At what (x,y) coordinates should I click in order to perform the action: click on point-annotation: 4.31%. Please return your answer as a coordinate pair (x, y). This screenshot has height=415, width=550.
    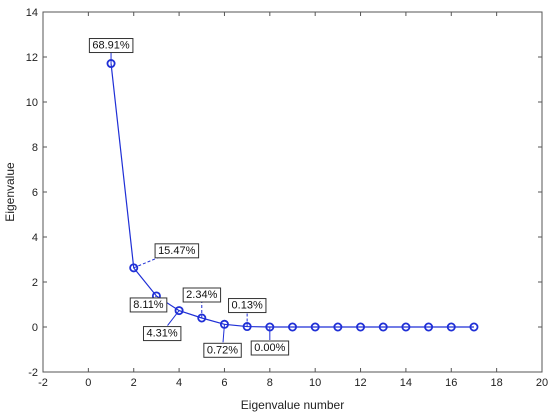
    Looking at the image, I should click on (162, 326).